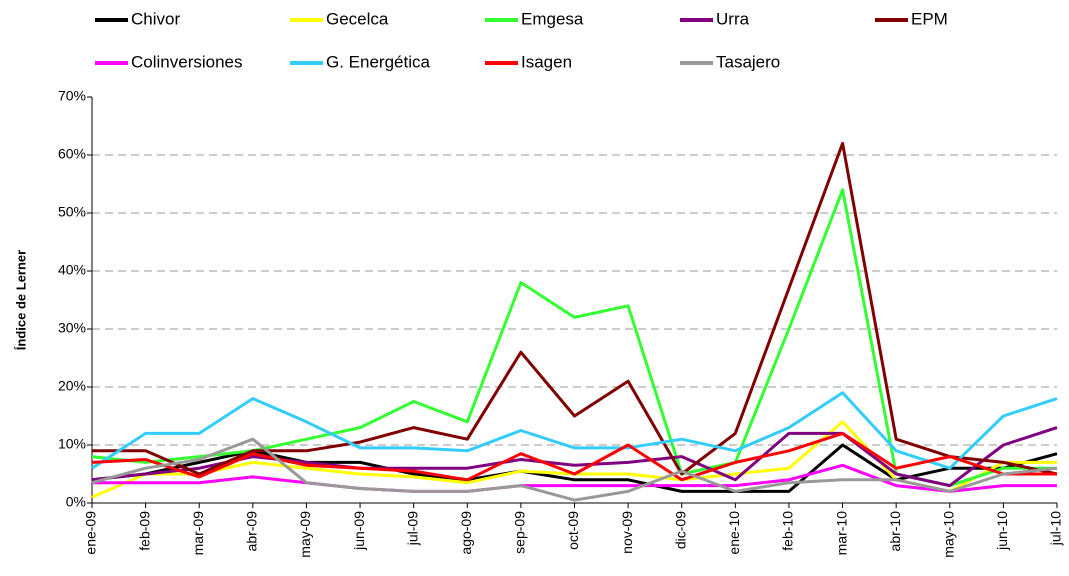  What do you see at coordinates (72, 154) in the screenshot?
I see `y-tick-label: 60%` at bounding box center [72, 154].